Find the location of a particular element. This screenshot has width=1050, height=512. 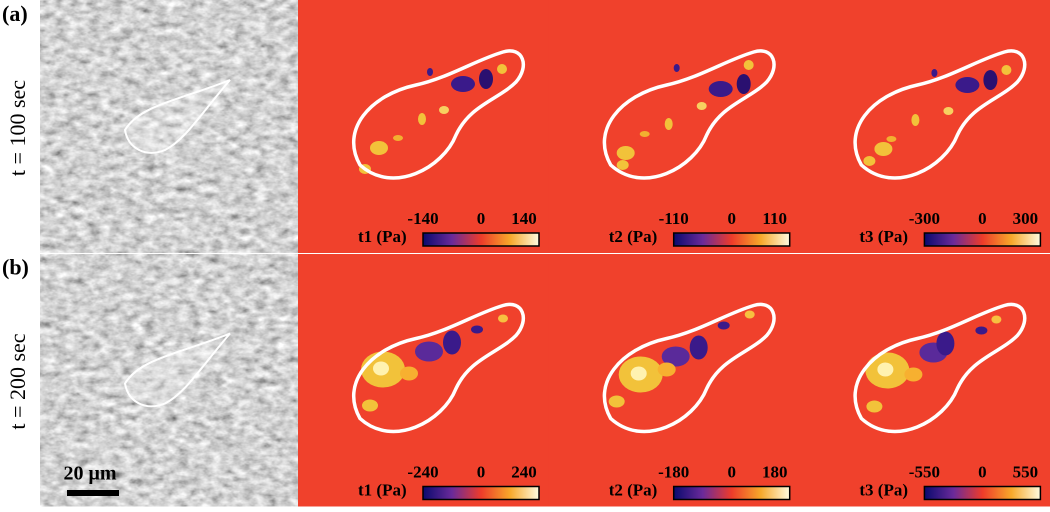

colorbar-min: -140 is located at coordinates (422, 218).